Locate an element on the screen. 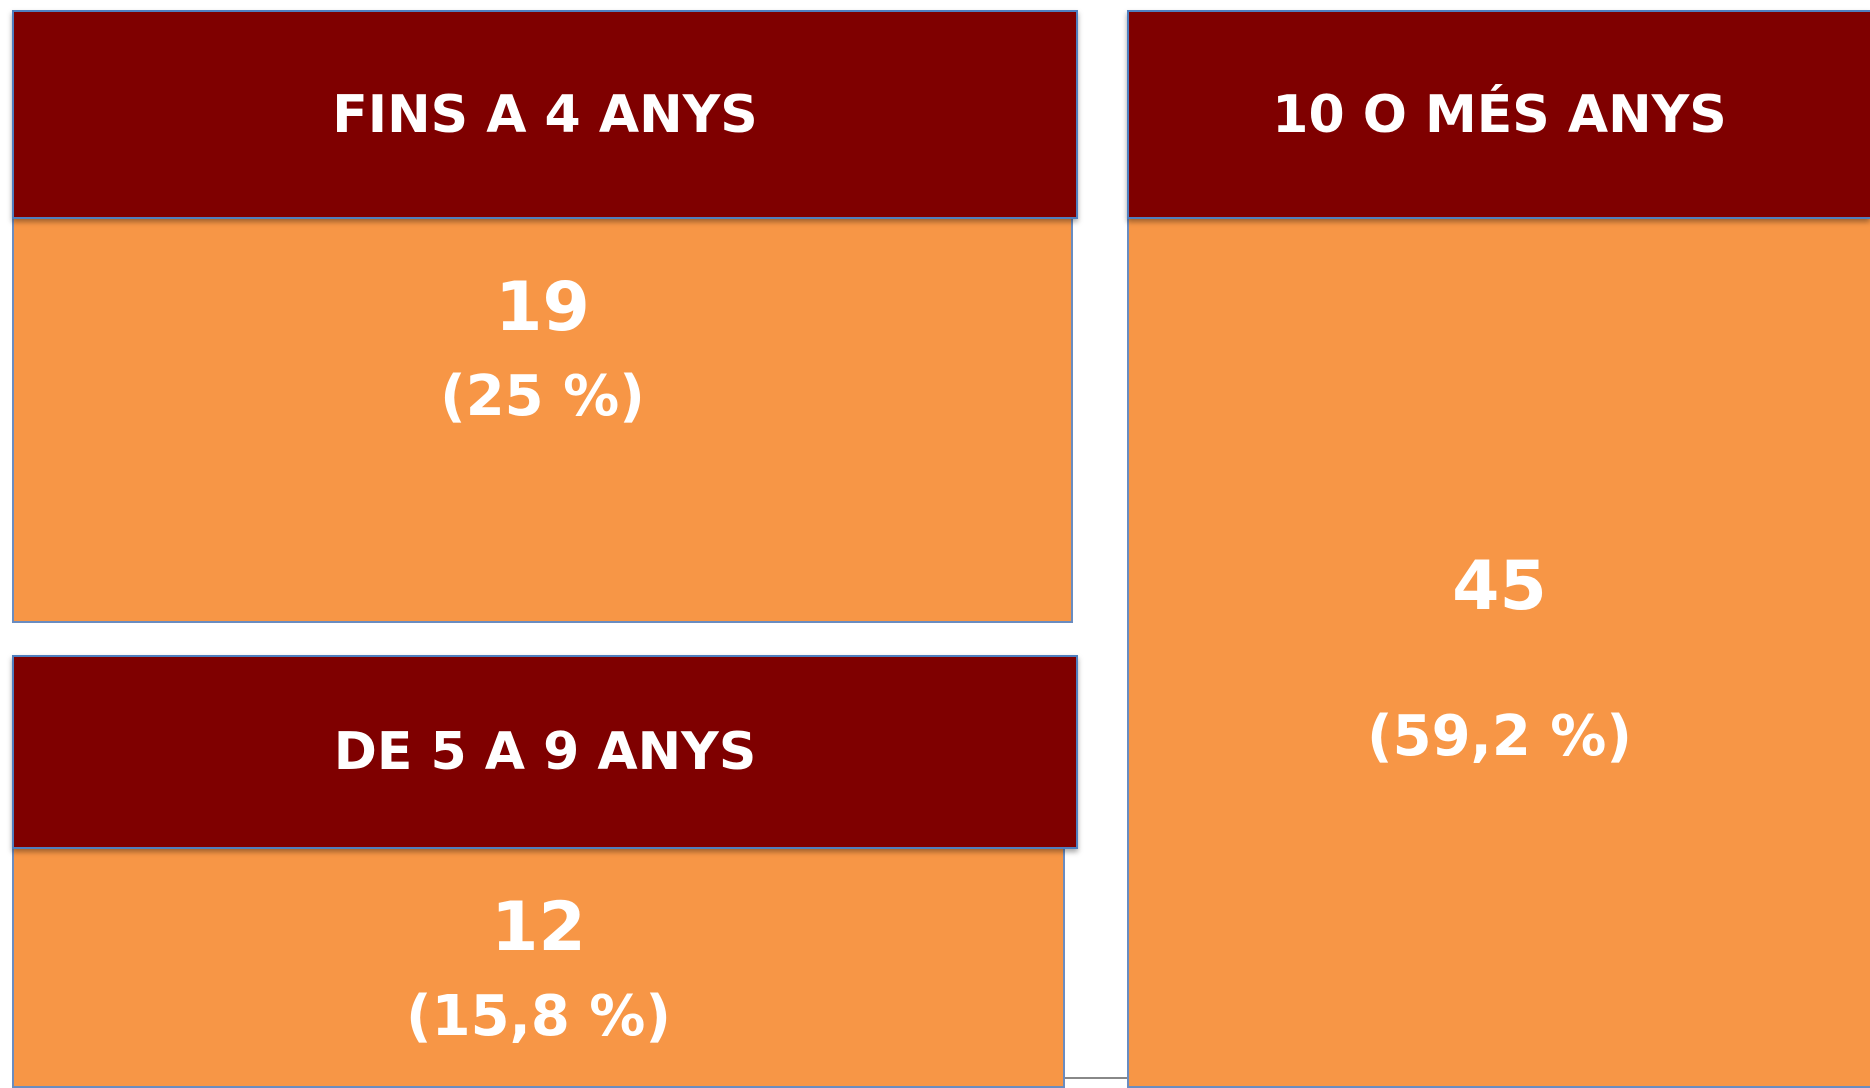  box-count: 19 is located at coordinates (542, 307).